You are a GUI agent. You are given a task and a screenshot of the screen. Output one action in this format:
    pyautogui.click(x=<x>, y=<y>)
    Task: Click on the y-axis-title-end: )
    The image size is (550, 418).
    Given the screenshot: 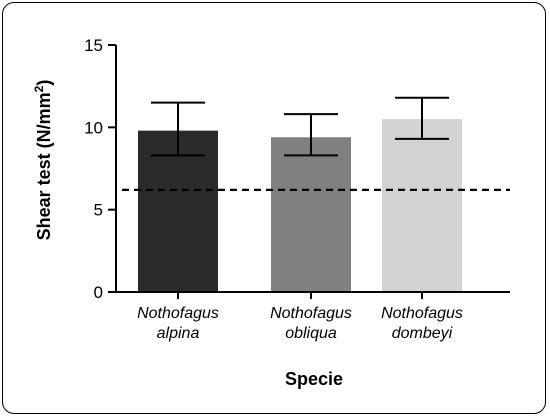 What is the action you would take?
    pyautogui.click(x=44, y=83)
    